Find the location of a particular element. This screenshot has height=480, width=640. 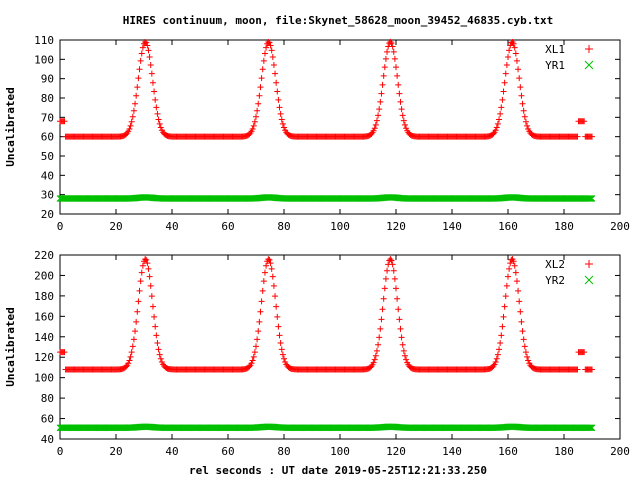

y-tick-label: 140 is located at coordinates (44, 337).